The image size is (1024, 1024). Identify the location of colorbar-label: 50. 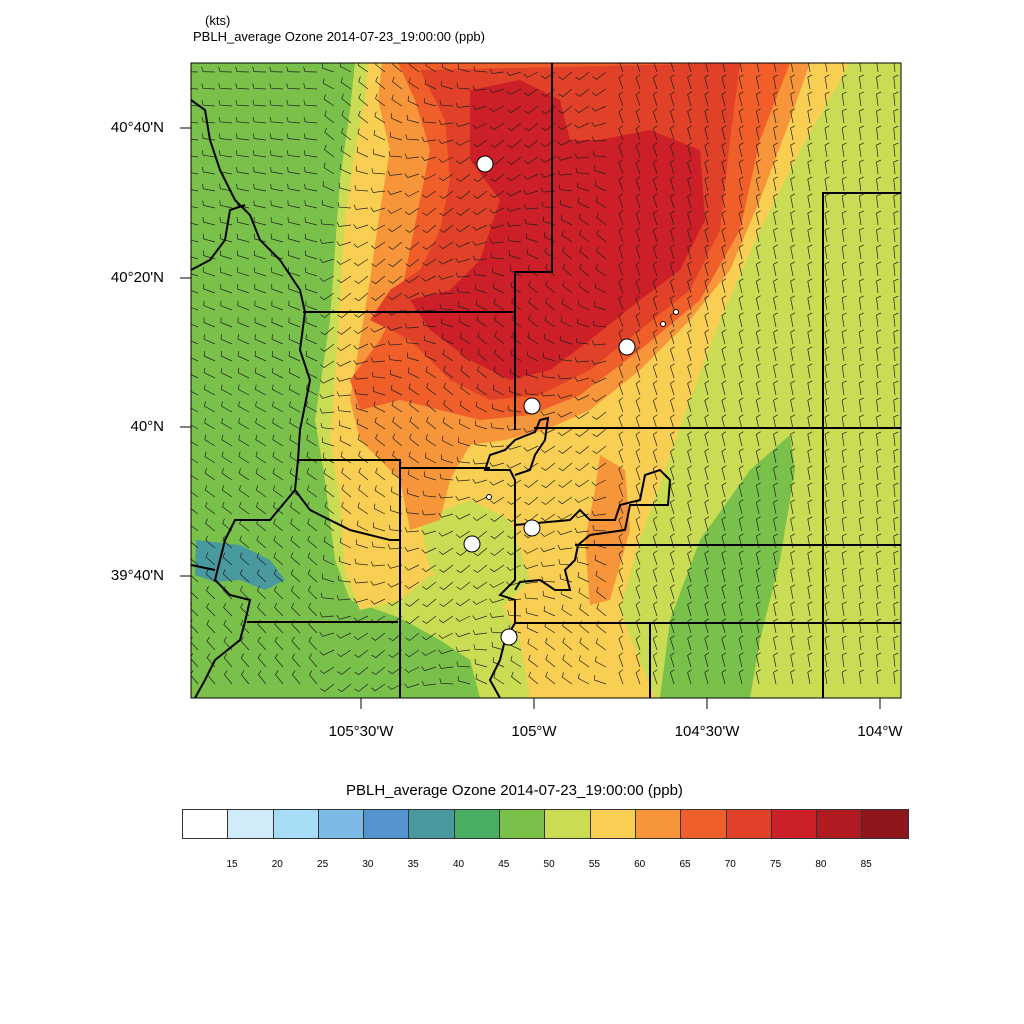
(549, 864).